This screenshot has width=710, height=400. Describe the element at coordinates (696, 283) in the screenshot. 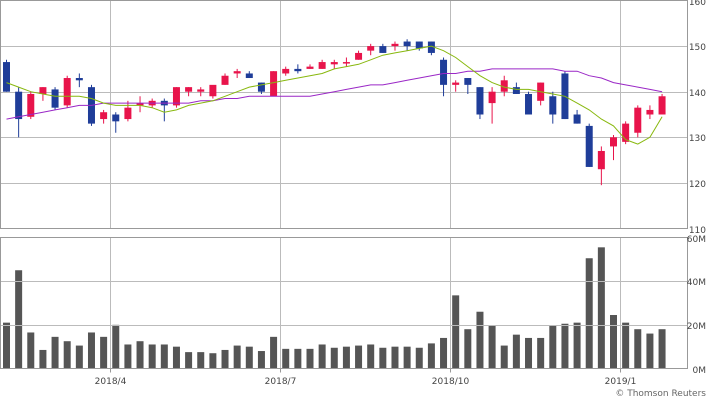

I see `volume-y-tick-label: 40M` at that location.